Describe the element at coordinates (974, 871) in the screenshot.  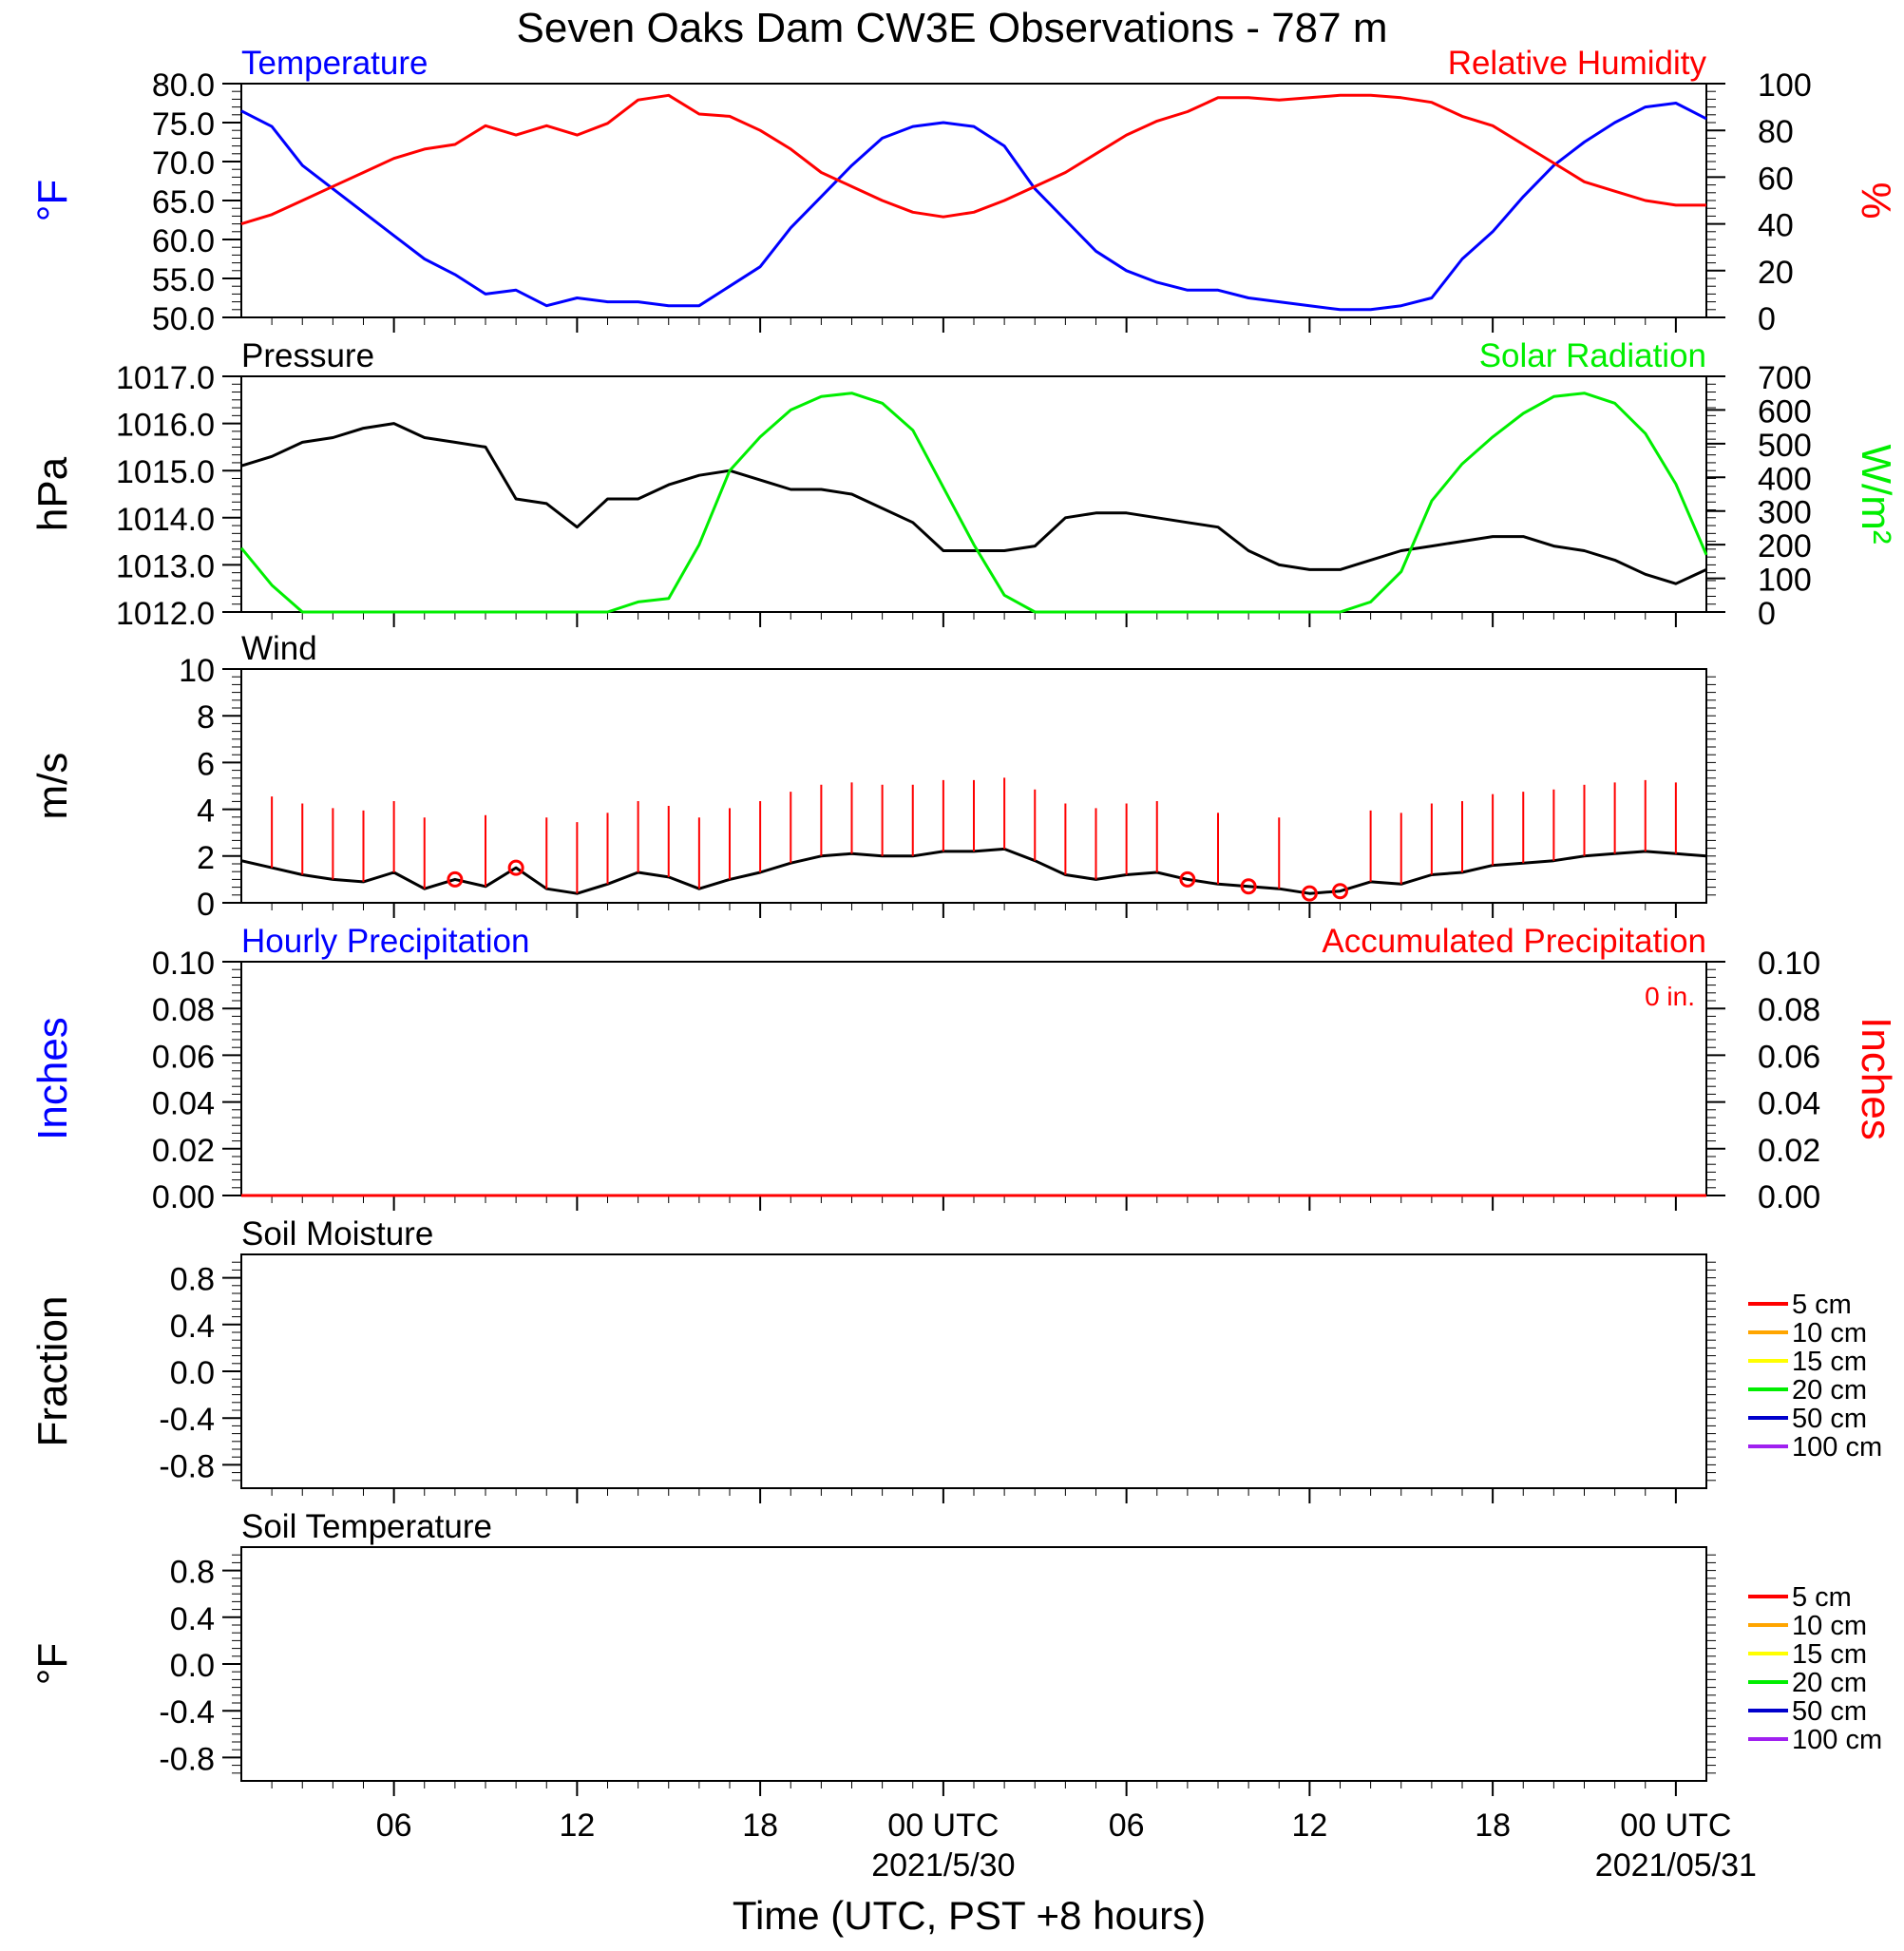
I see `series-line-wind` at that location.